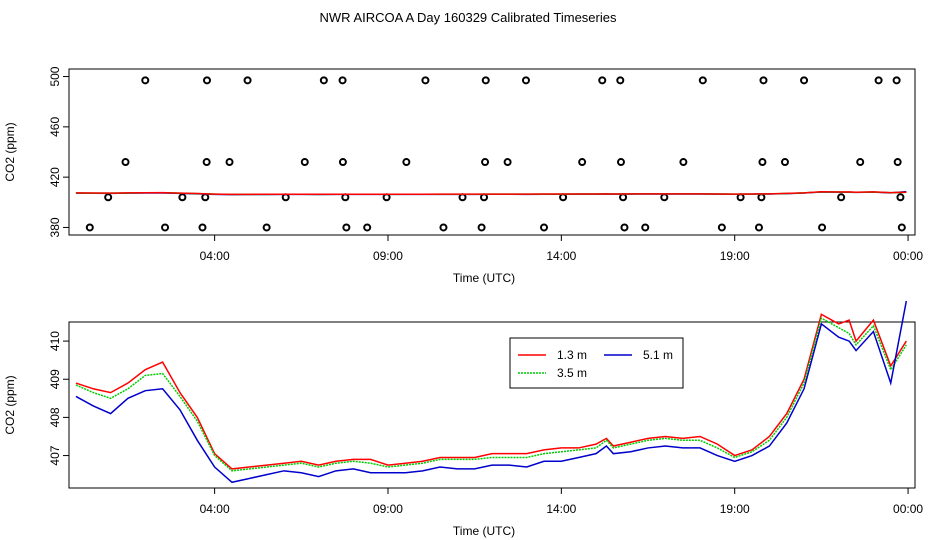 The height and width of the screenshot is (540, 936). I want to click on y-tick-label: 500, so click(55, 76).